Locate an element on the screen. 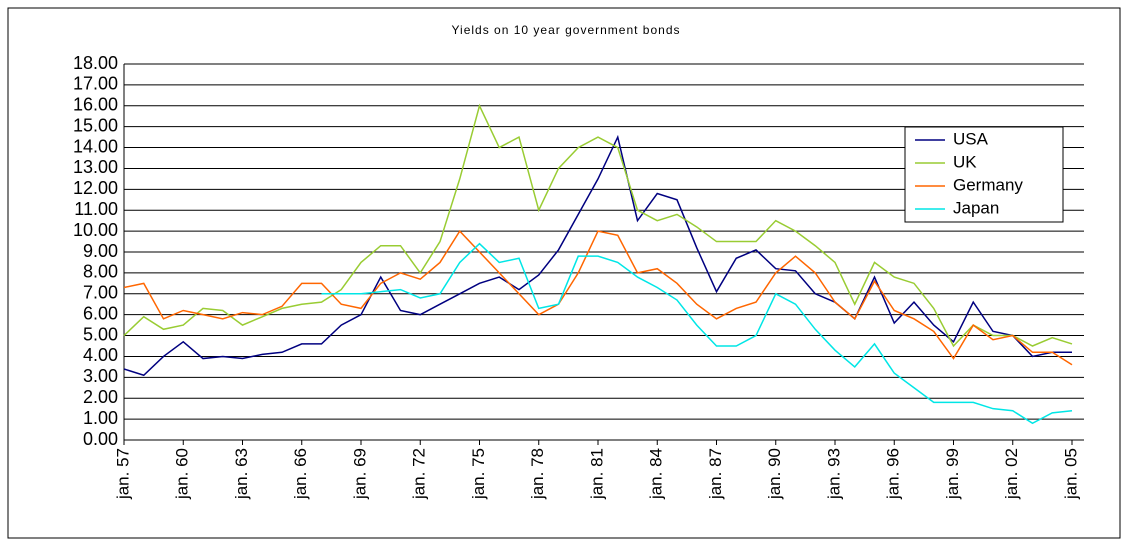  x-tick-label: jan. 05 is located at coordinates (1070, 474).